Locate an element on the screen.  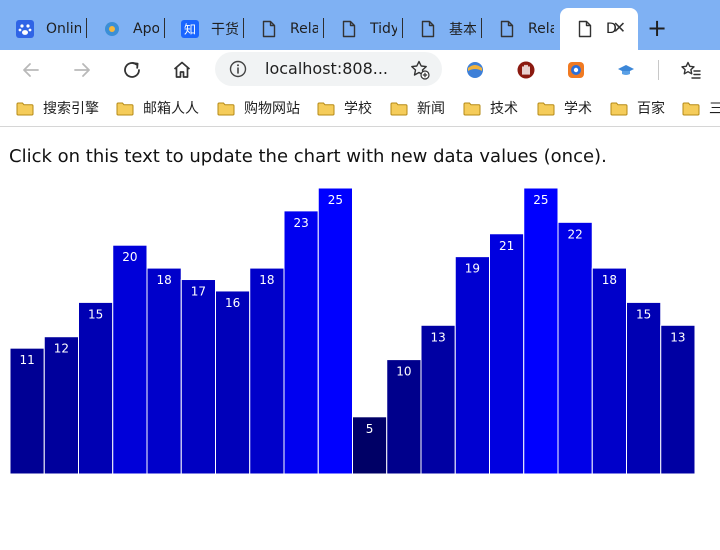
bookmark-folder: 购物网站 is located at coordinates (258, 108).